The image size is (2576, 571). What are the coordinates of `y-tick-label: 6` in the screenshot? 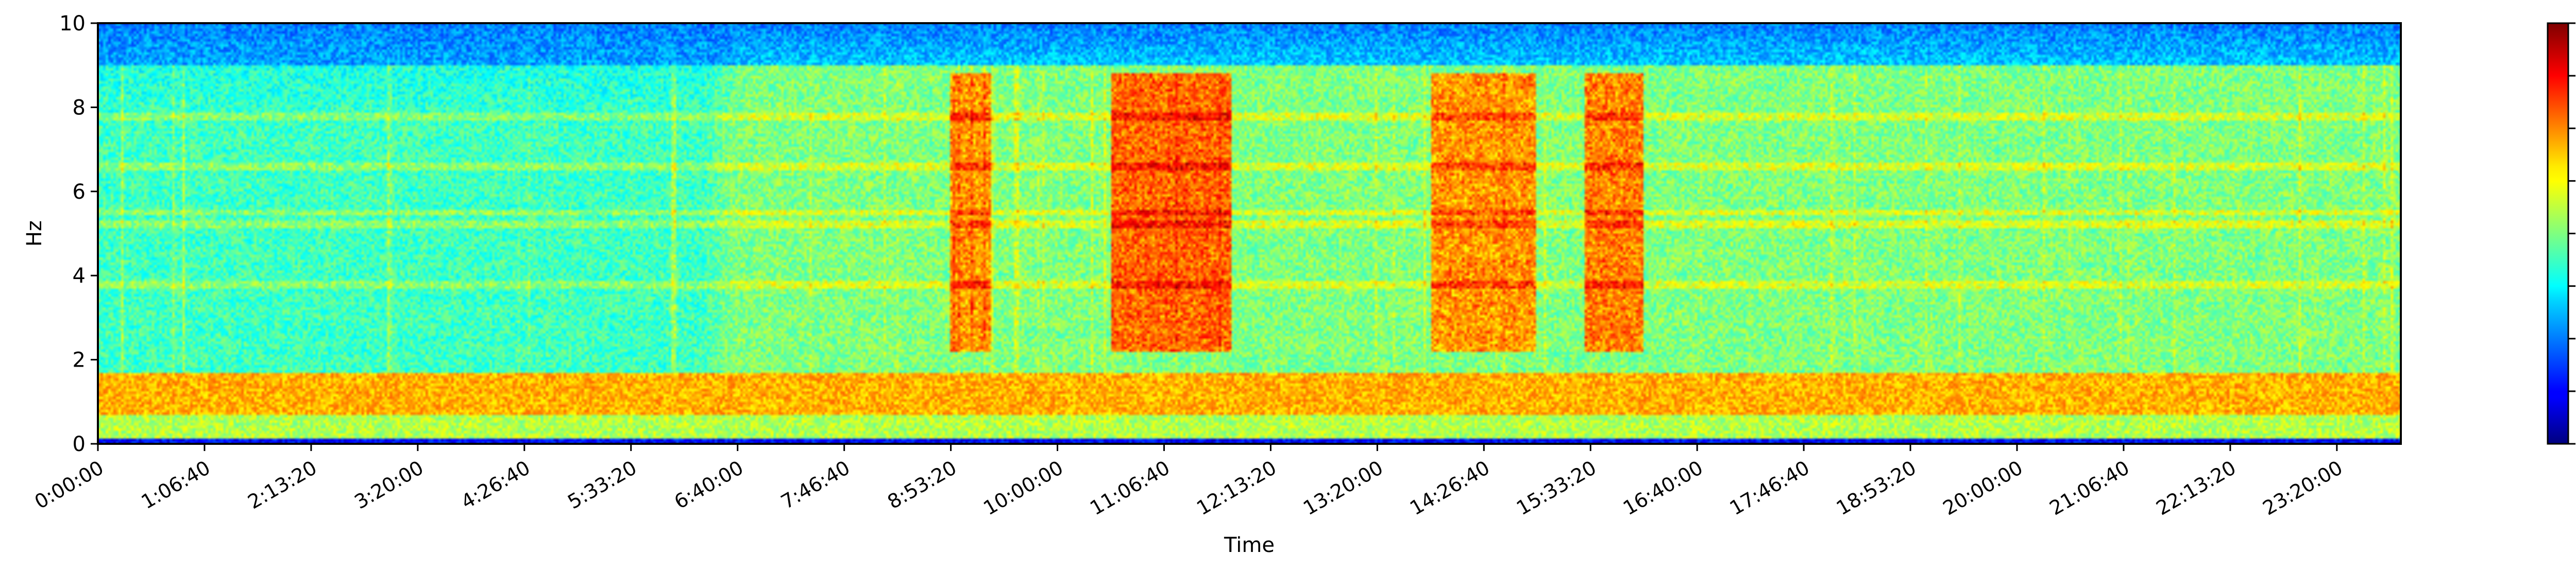 It's located at (79, 192).